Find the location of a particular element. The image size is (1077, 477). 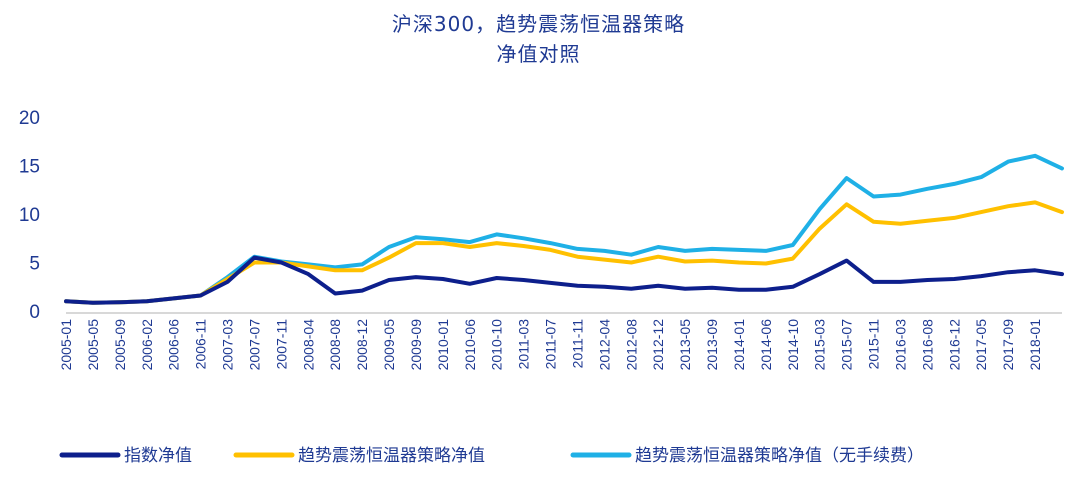

y-tick-label: 20 is located at coordinates (29, 118).